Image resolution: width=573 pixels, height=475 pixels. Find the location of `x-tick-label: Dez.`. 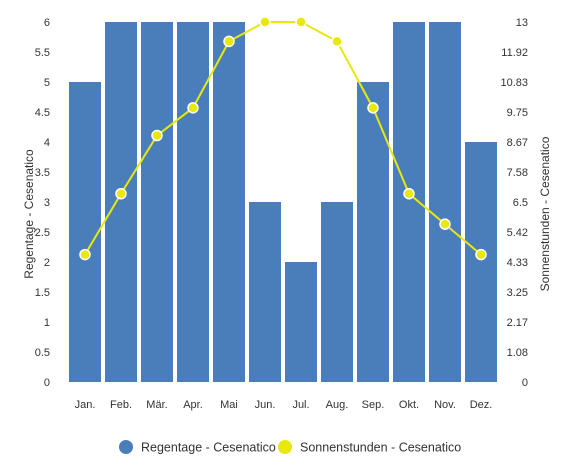

x-tick-label: Dez. is located at coordinates (481, 405).